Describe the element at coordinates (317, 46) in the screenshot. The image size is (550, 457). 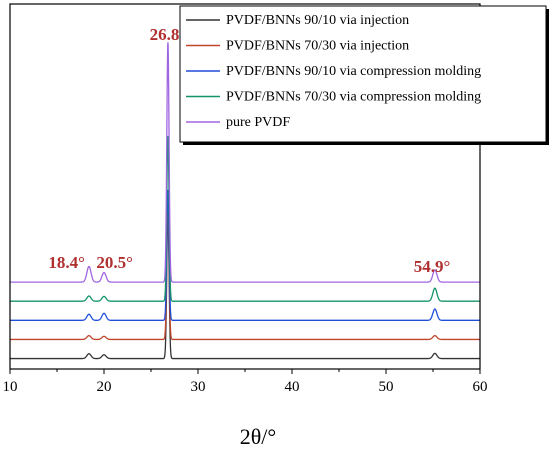
I see `legend-entry: PVDF/BNNs 70/30 via injection` at that location.